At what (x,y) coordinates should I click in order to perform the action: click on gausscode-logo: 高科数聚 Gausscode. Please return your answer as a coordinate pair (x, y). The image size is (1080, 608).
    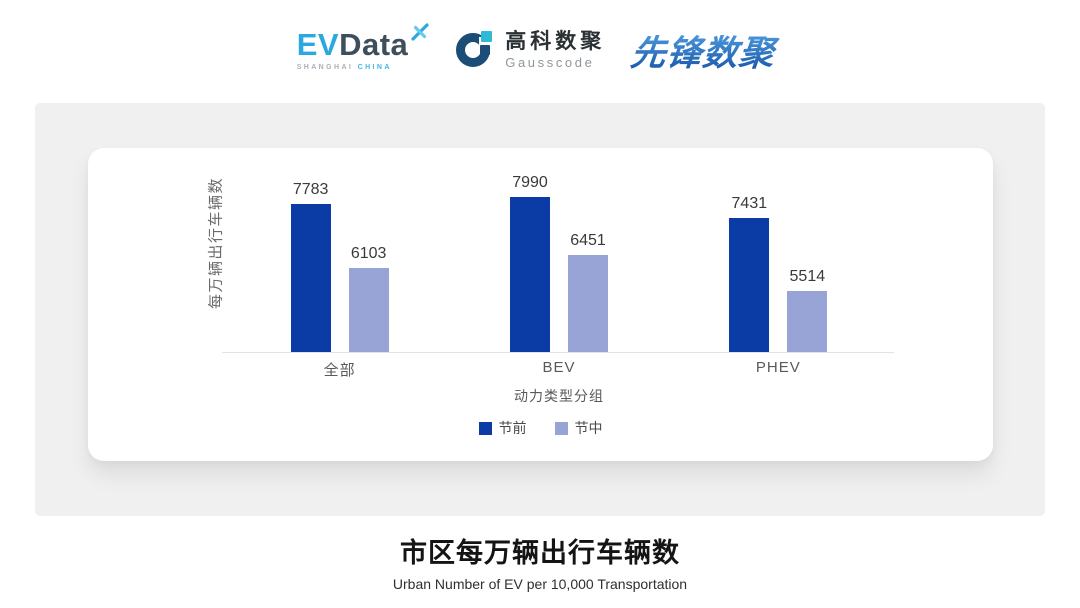
    Looking at the image, I should click on (530, 50).